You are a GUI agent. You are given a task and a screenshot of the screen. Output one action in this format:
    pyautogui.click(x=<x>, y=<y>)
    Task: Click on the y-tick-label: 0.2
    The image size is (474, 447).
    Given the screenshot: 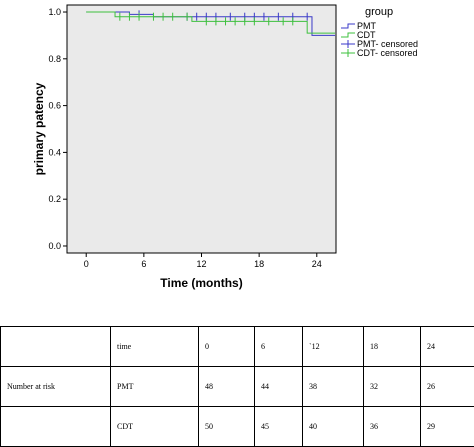 What is the action you would take?
    pyautogui.click(x=54, y=199)
    